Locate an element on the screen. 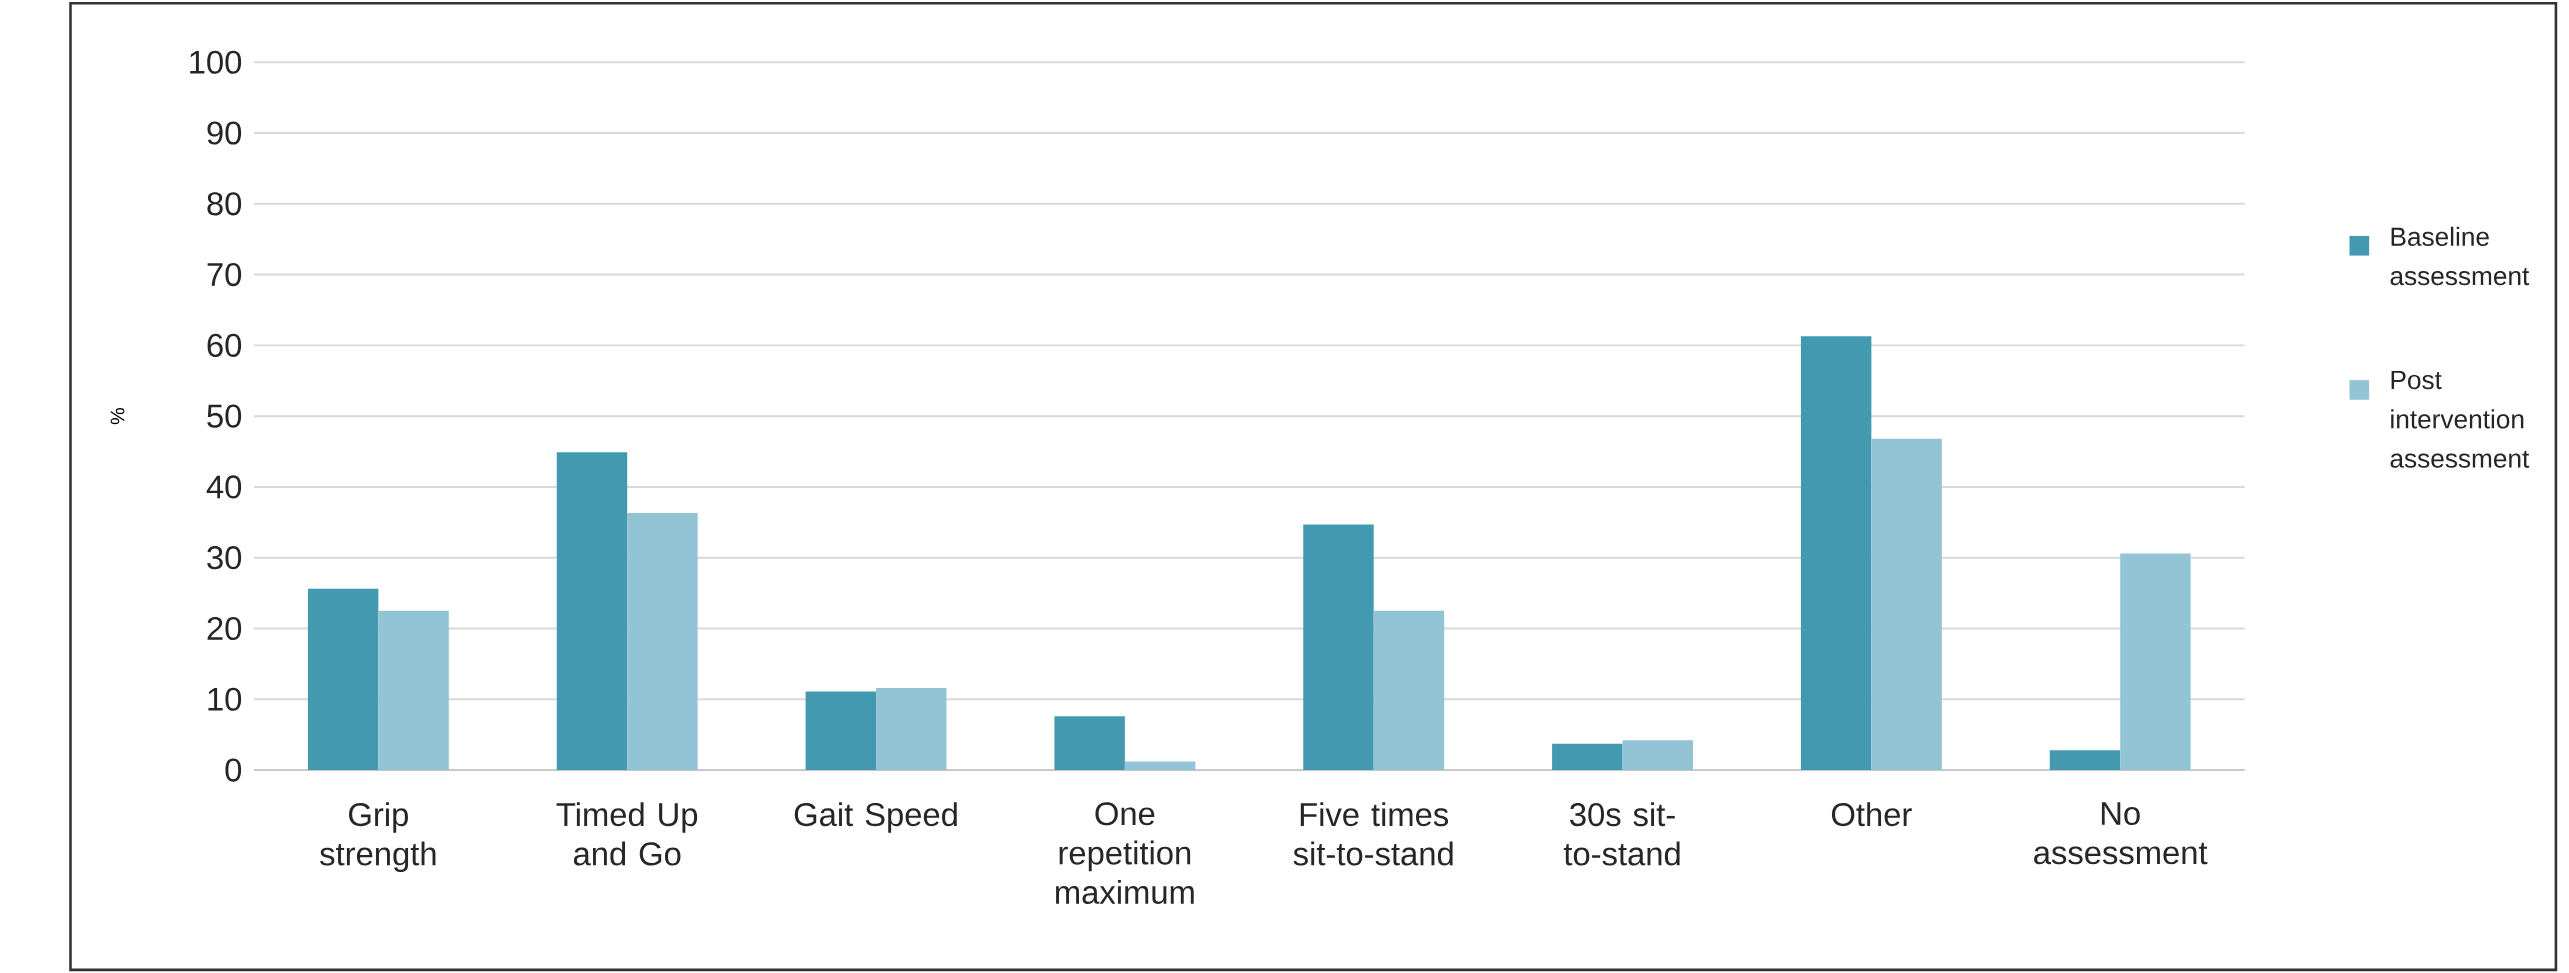 The image size is (2569, 973). x-tick-label: Timed Up and Go is located at coordinates (627, 834).